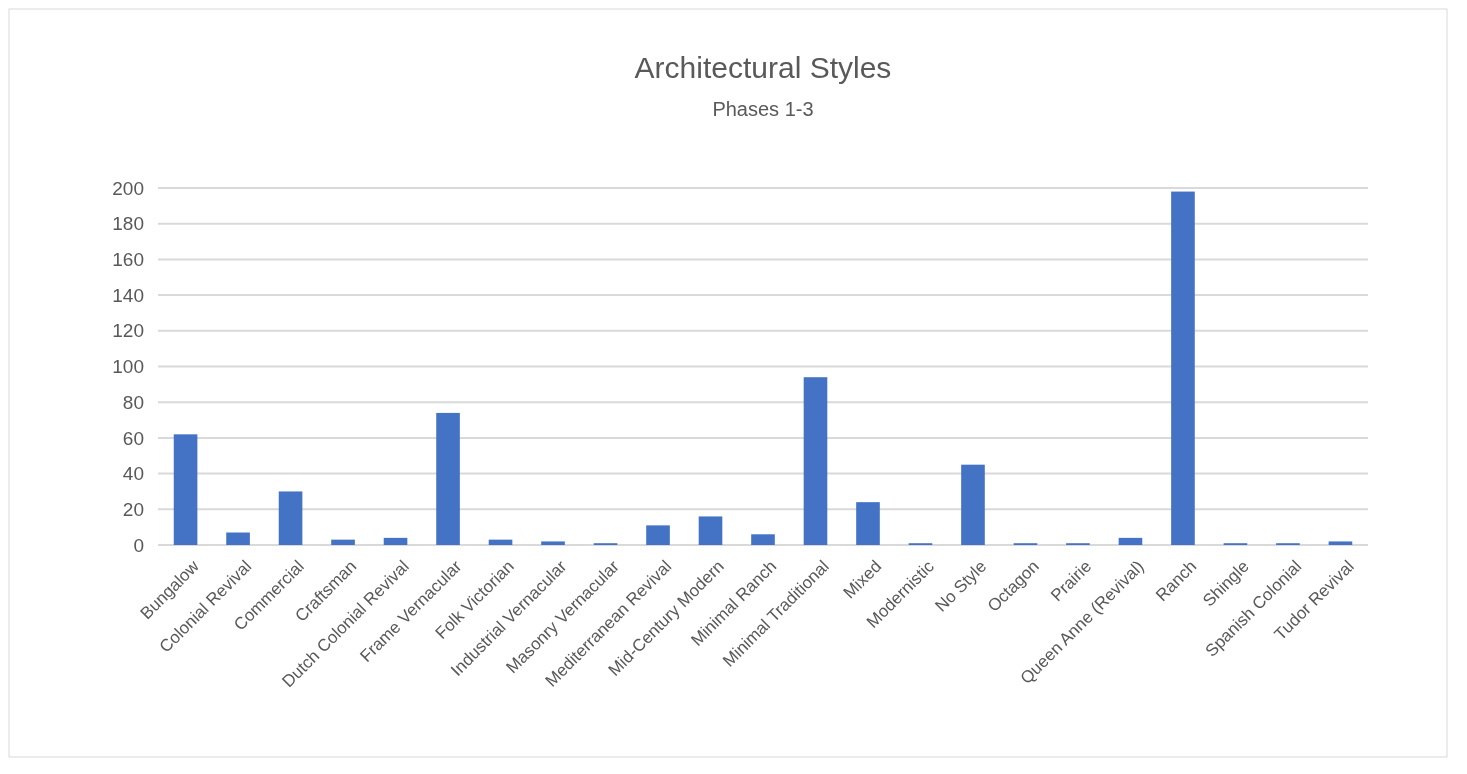  What do you see at coordinates (128, 331) in the screenshot?
I see `y-tick-label: 120` at bounding box center [128, 331].